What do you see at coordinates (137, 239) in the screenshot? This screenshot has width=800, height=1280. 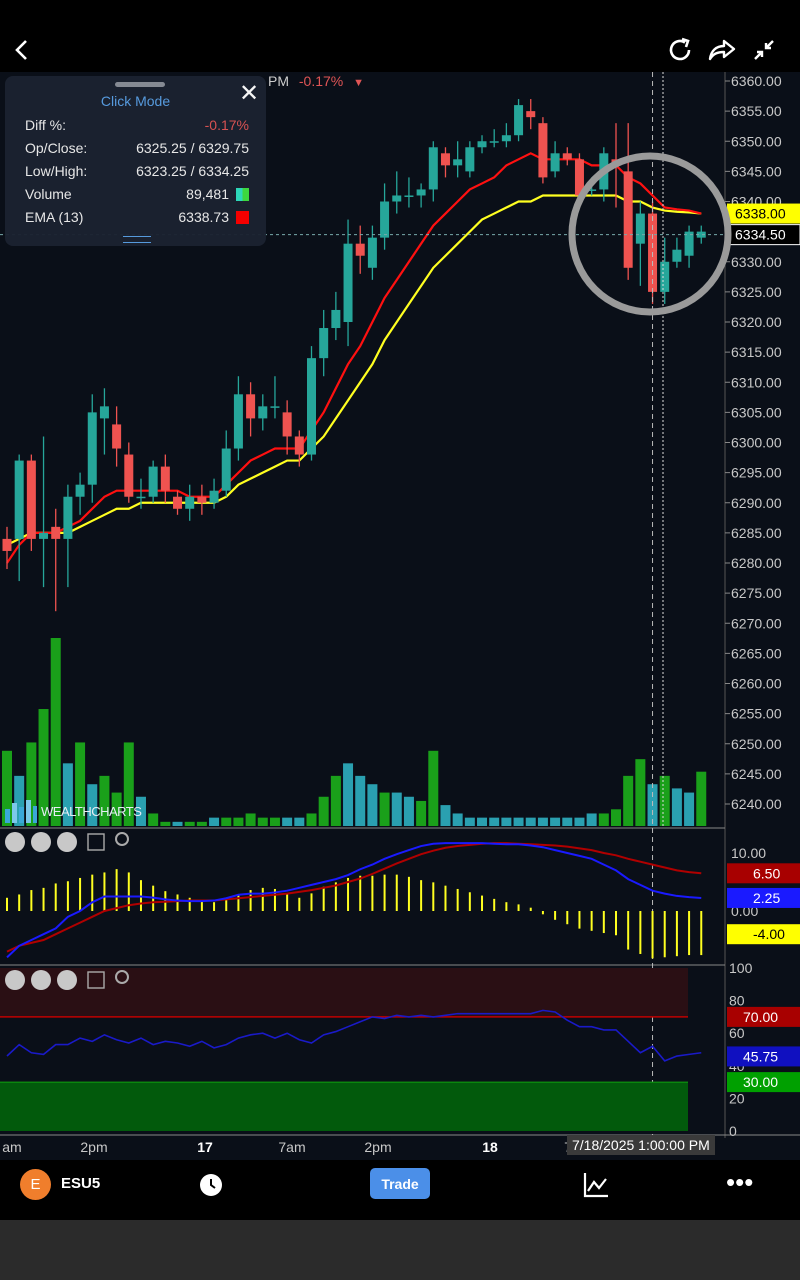 I see `popup-resize-grip` at bounding box center [137, 239].